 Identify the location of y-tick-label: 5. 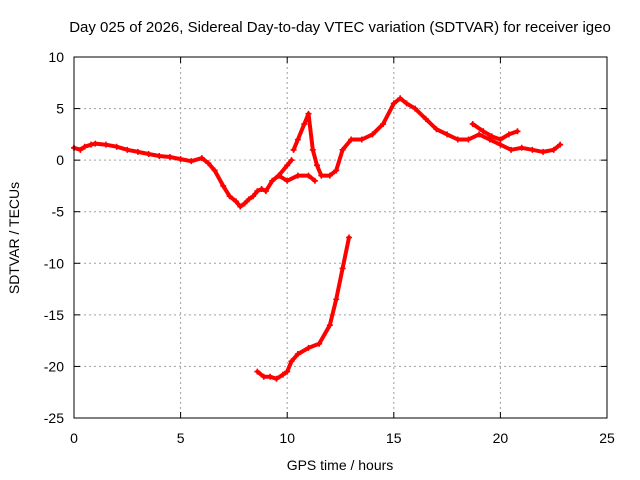
(60, 109).